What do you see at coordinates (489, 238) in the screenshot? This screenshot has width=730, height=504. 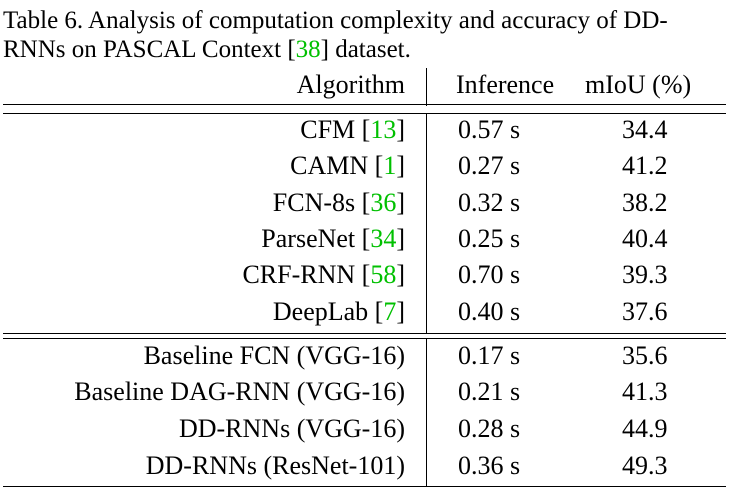 I see `row-inference: 0.25 s` at bounding box center [489, 238].